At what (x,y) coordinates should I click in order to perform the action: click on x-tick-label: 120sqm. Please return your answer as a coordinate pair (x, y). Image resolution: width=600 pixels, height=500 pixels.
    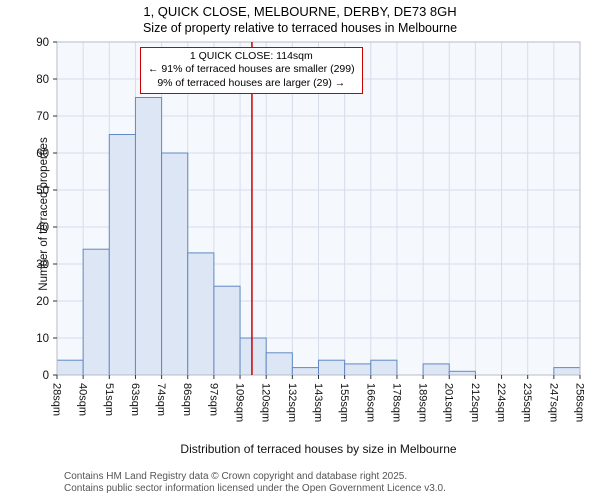
    Looking at the image, I should click on (266, 402).